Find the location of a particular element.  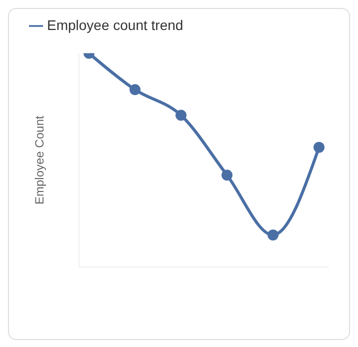

legend-label: Employee count trend is located at coordinates (115, 25).